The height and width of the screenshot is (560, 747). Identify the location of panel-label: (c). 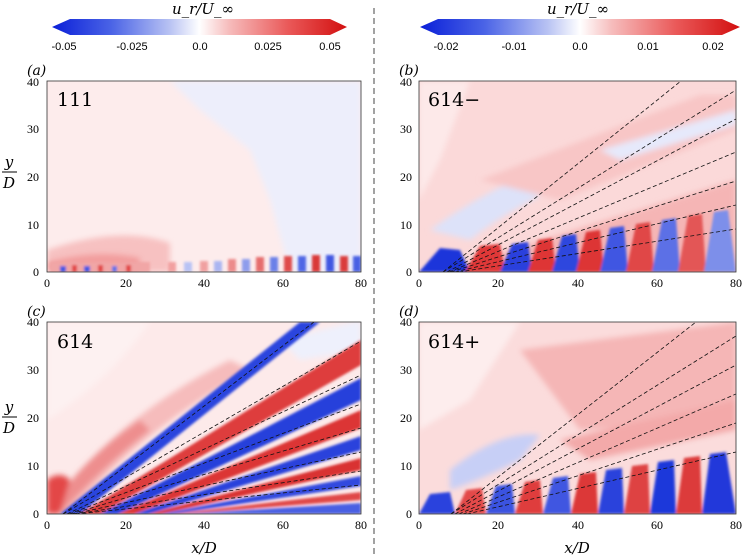
(36, 312).